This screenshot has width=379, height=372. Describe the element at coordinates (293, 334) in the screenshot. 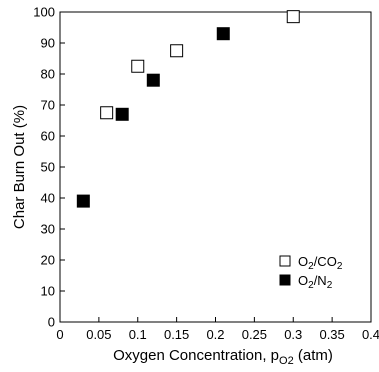

I see `x-tick-label: 0.3` at that location.